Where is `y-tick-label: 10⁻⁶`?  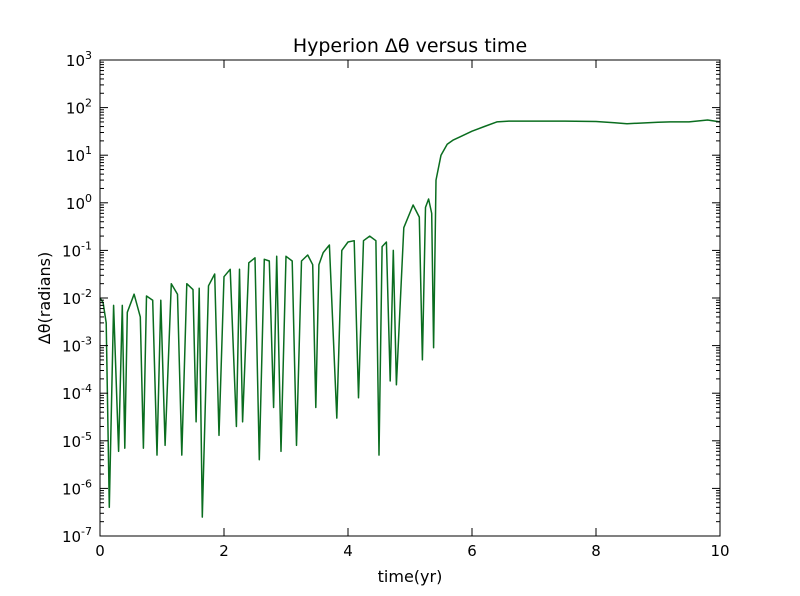 y-tick-label: 10⁻⁶ is located at coordinates (77, 487).